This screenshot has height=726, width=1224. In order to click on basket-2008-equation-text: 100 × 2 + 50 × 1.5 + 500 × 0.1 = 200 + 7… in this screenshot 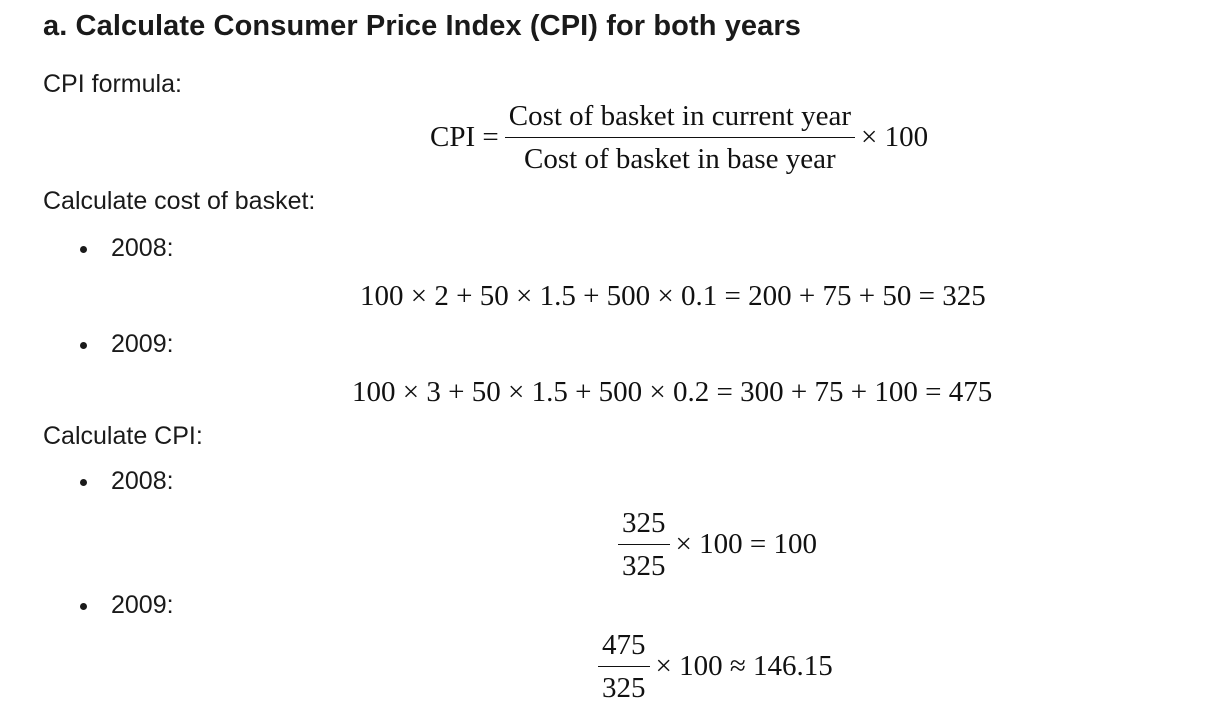, I will do `click(673, 296)`.